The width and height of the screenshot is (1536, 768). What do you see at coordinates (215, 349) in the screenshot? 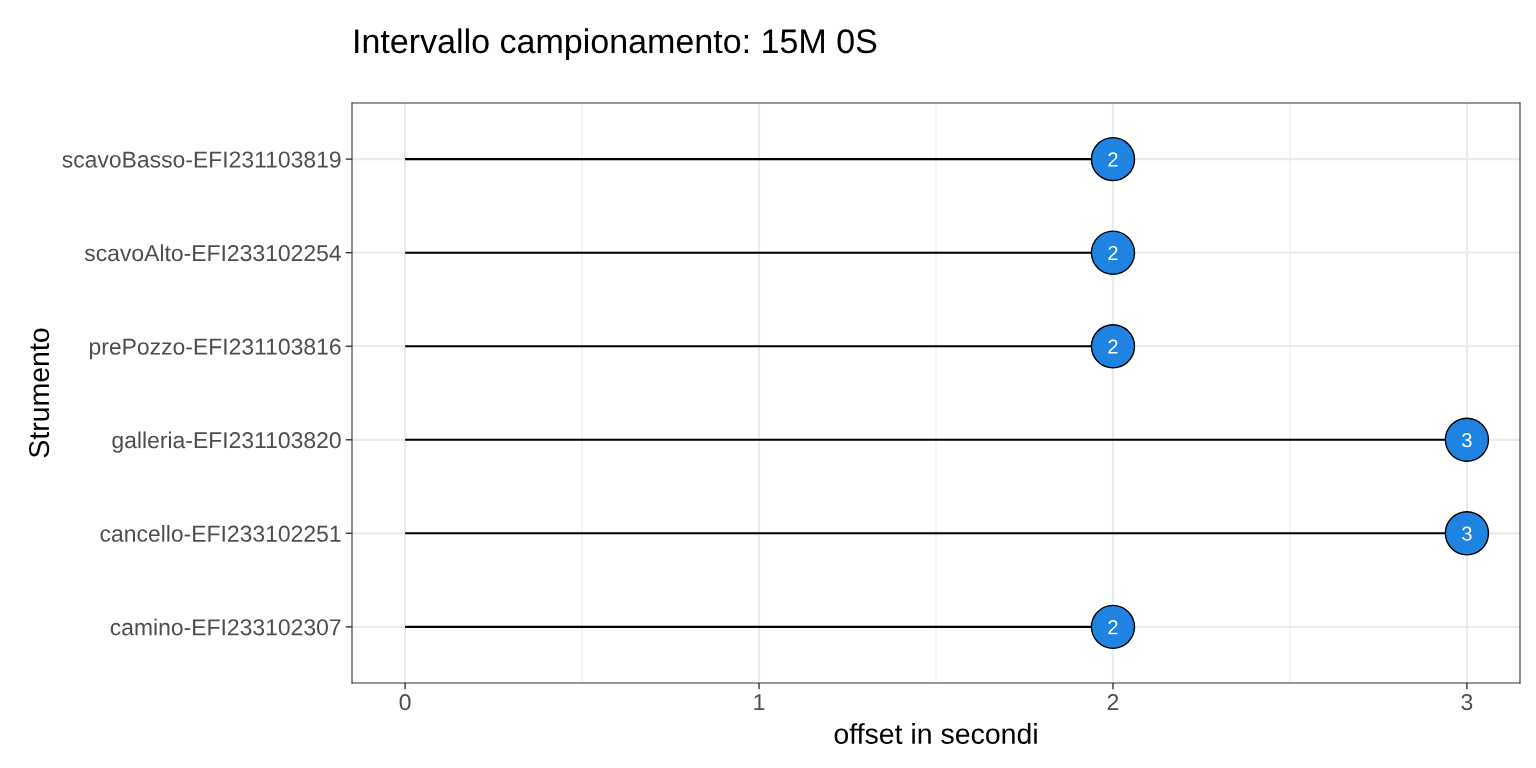
I see `y-tick-label: prePozzo-EFI231103816` at bounding box center [215, 349].